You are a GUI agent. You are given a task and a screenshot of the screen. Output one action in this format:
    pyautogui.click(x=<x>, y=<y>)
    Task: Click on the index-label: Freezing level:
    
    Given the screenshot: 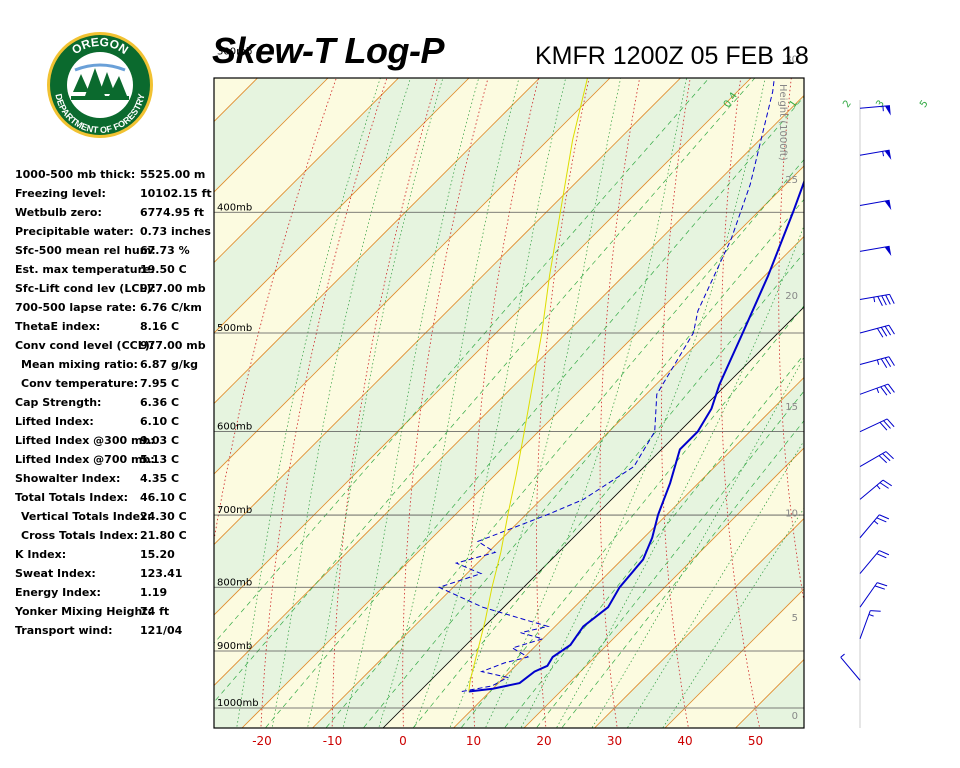 What is the action you would take?
    pyautogui.click(x=60, y=193)
    